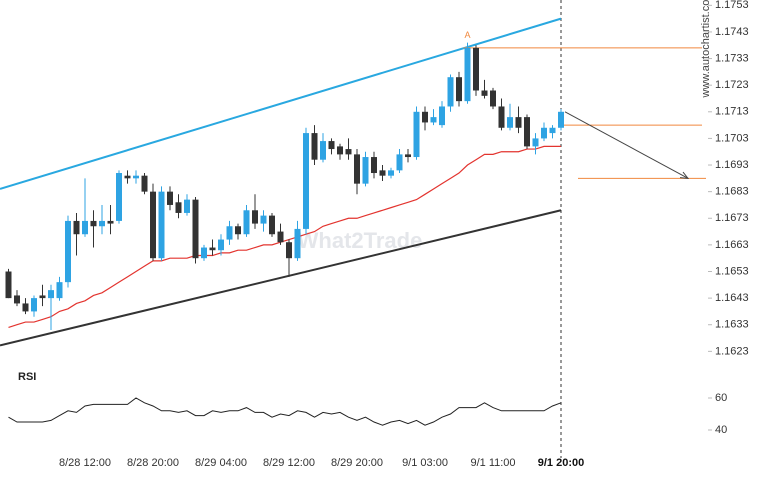 This screenshot has height=480, width=760. What do you see at coordinates (721, 430) in the screenshot?
I see `rsi-tick-label: 40` at bounding box center [721, 430].